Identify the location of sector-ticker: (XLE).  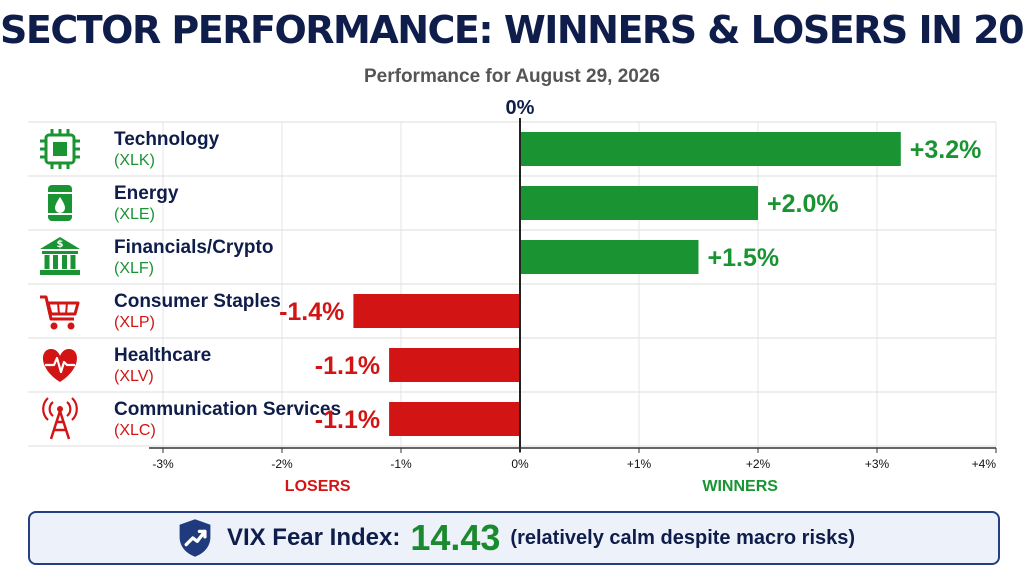
(134, 214).